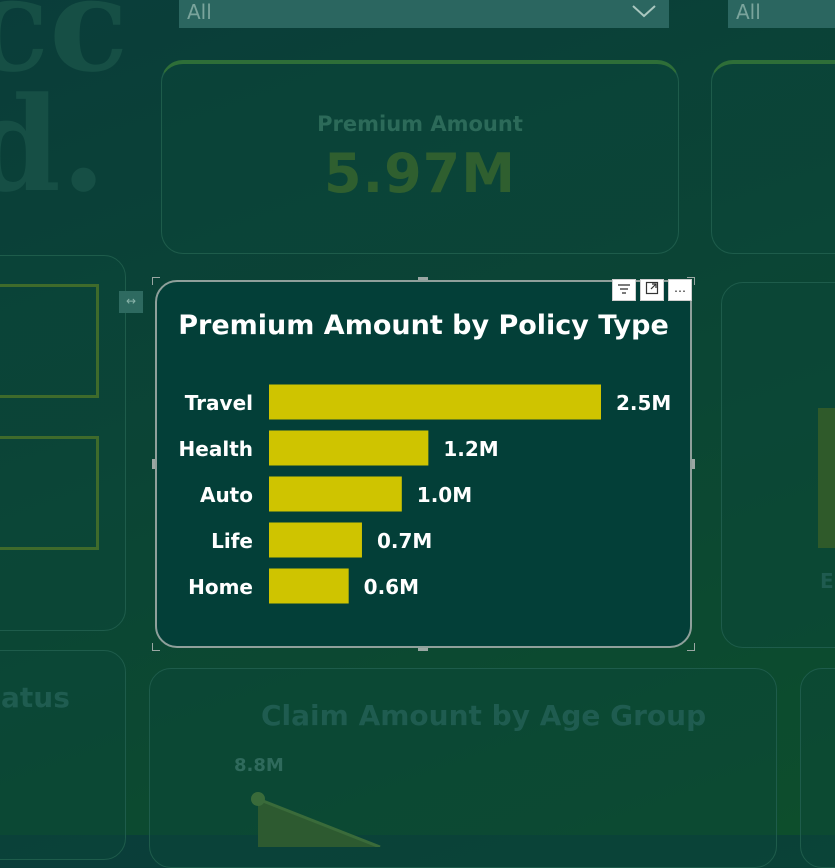  I want to click on left-card, so click(63, 443).